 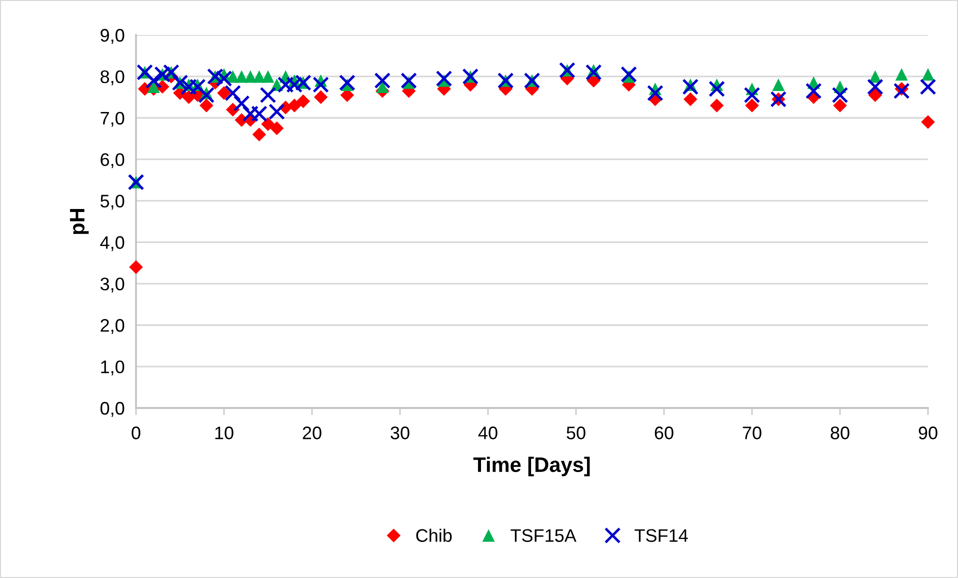 I want to click on y-tick-label: 0,0, so click(x=112, y=409).